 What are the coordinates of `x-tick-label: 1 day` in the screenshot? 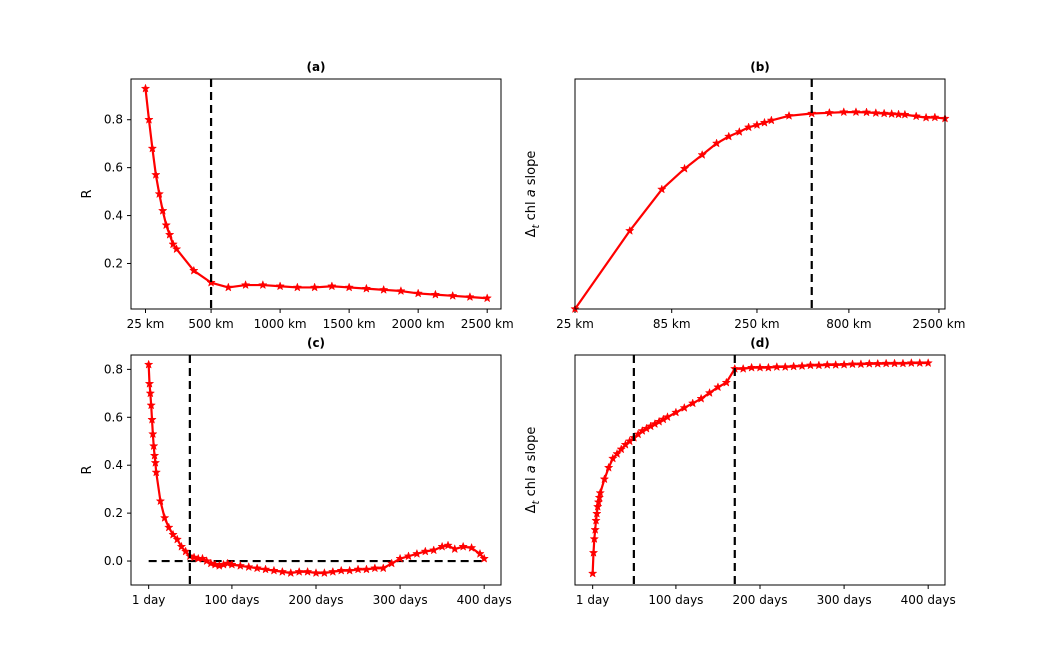 It's located at (149, 600).